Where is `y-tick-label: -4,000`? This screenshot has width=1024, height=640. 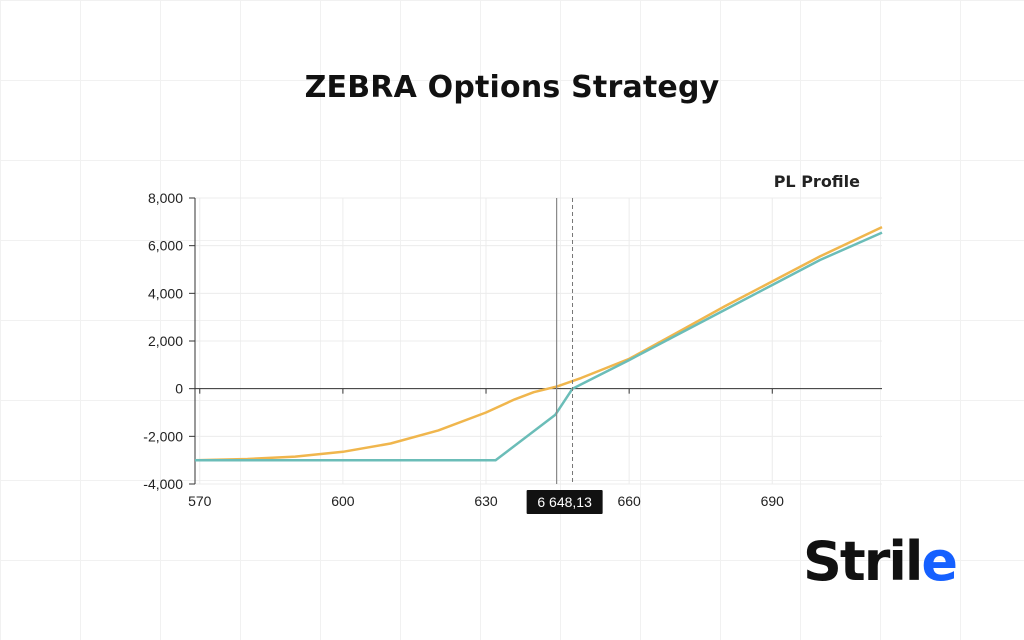
y-tick-label: -4,000 is located at coordinates (163, 484).